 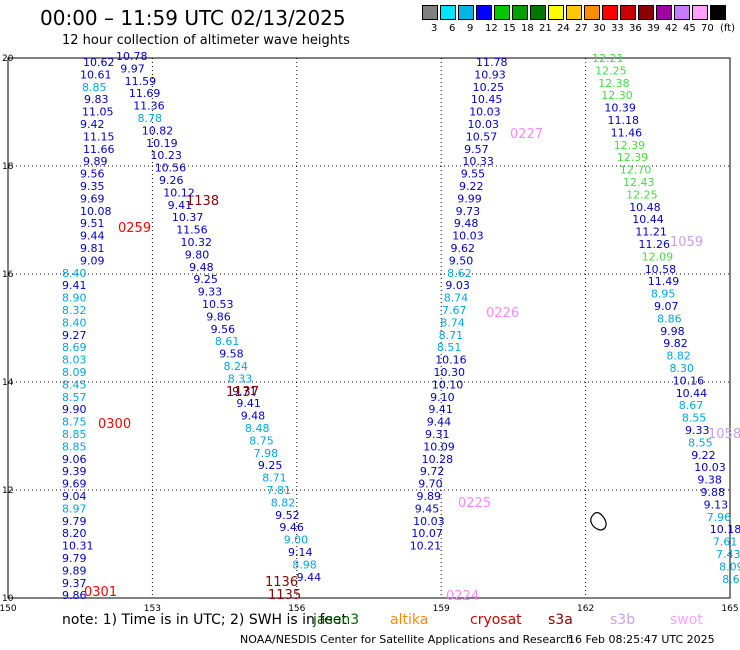 What do you see at coordinates (442, 397) in the screenshot?
I see `wave-height-label: 9.10` at bounding box center [442, 397].